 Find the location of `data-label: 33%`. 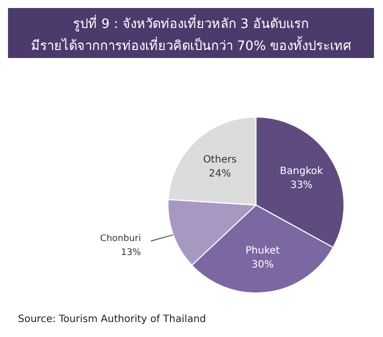

data-label: 33% is located at coordinates (301, 186).